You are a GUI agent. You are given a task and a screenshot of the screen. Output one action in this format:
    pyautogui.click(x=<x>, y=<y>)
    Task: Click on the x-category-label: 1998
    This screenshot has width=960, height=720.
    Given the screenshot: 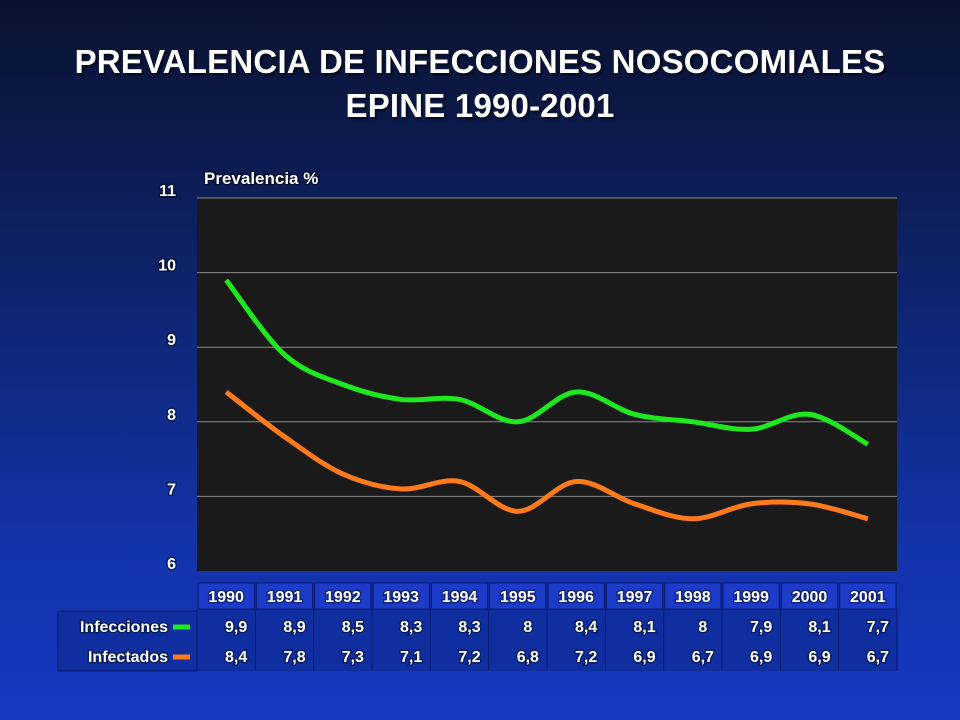 What is the action you would take?
    pyautogui.click(x=693, y=597)
    